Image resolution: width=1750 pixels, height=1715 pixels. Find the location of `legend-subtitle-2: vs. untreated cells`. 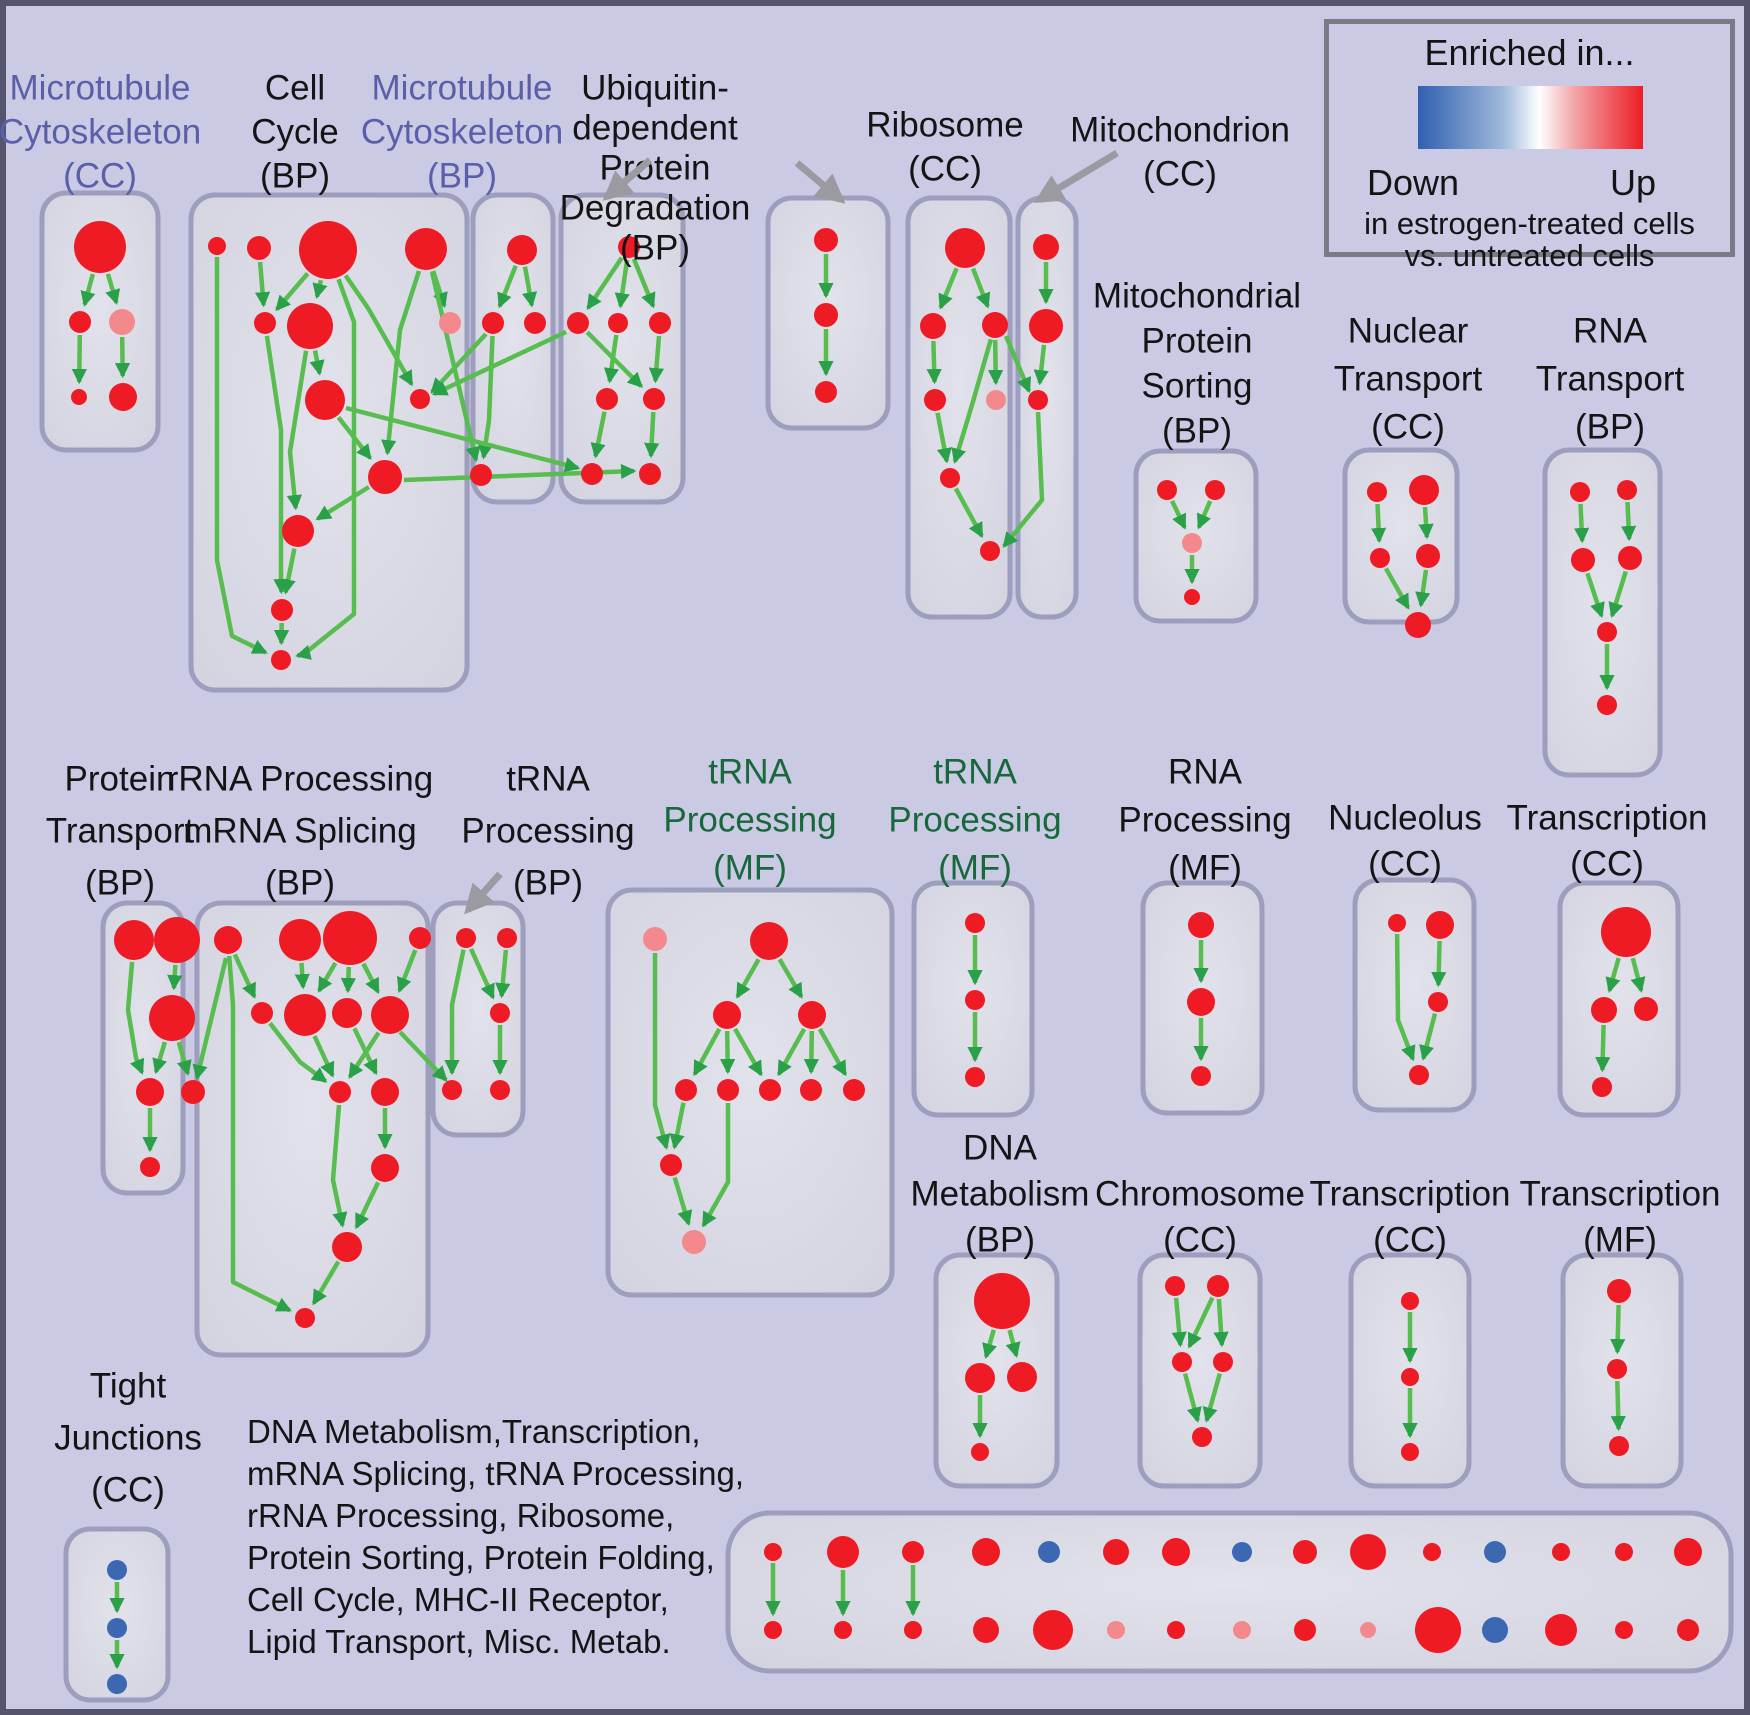

legend-subtitle-2: vs. untreated cells is located at coordinates (1529, 255).